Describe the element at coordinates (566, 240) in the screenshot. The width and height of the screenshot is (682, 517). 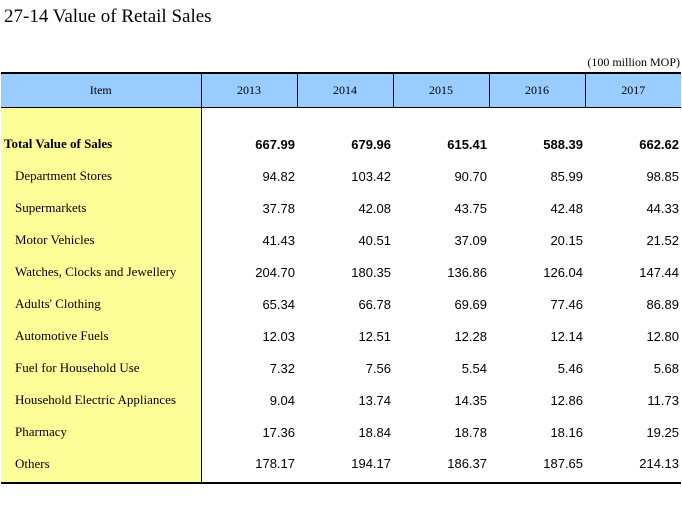
I see `cell-value: 20.15` at that location.